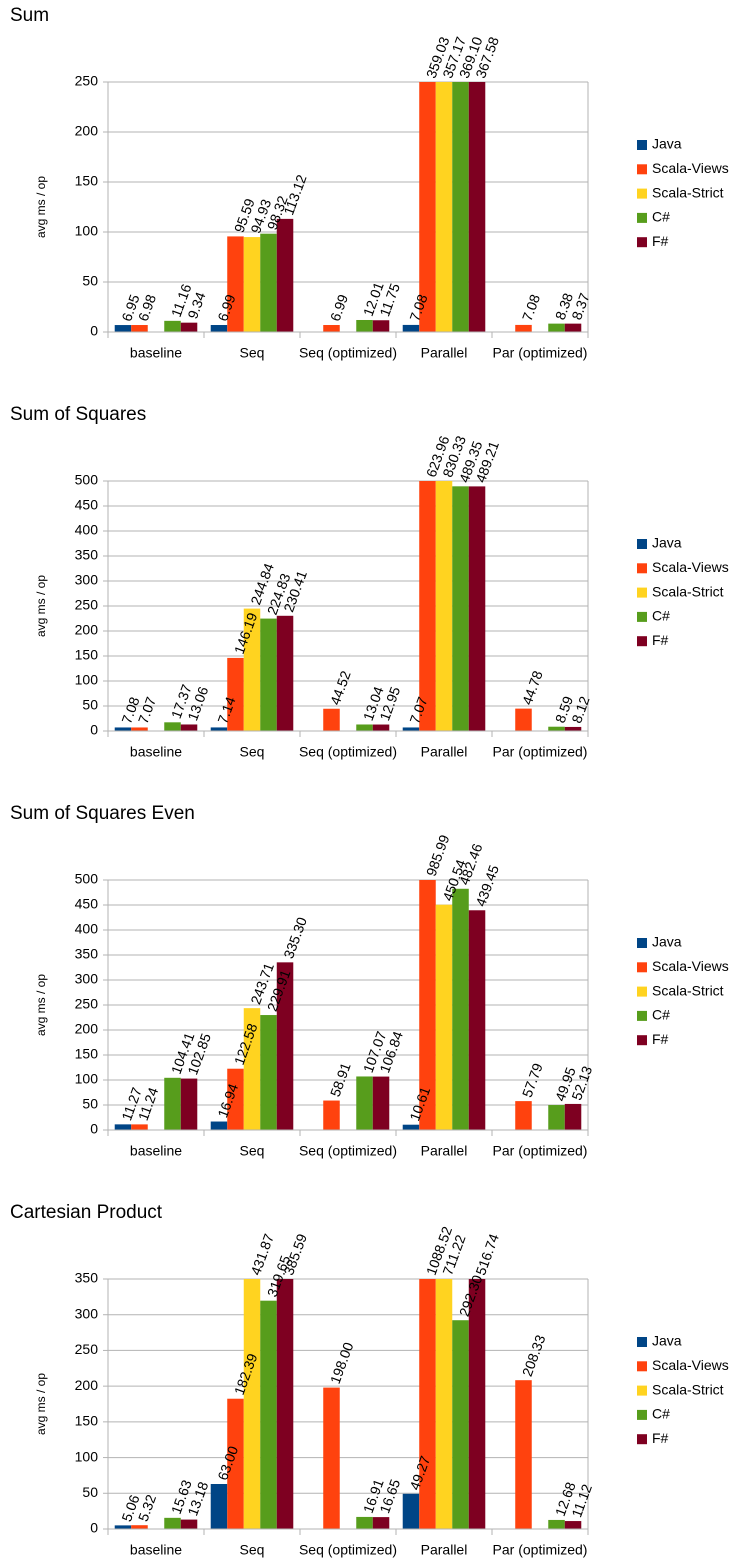 This screenshot has width=746, height=1564. Describe the element at coordinates (87, 1054) in the screenshot. I see `y-tick-label: 150` at that location.